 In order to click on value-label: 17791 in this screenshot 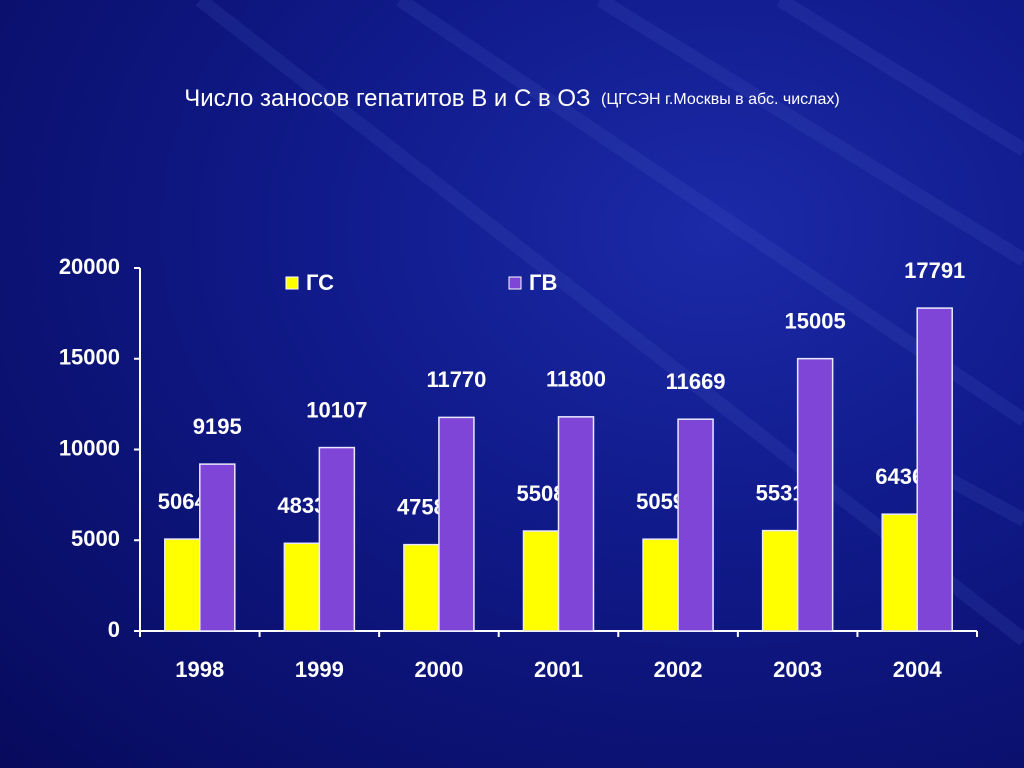, I will do `click(934, 270)`.